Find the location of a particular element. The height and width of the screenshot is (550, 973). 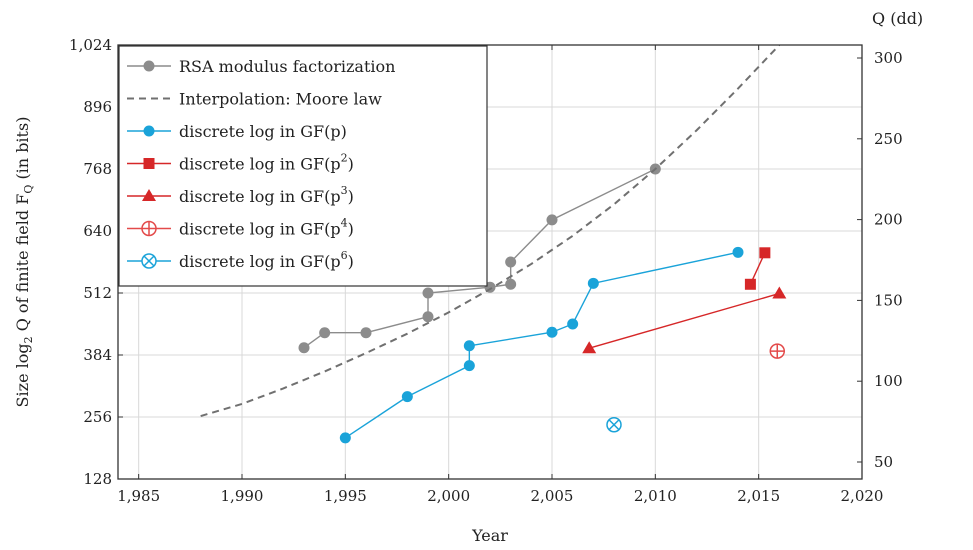

y-title-sub: Q is located at coordinates (28, 189).